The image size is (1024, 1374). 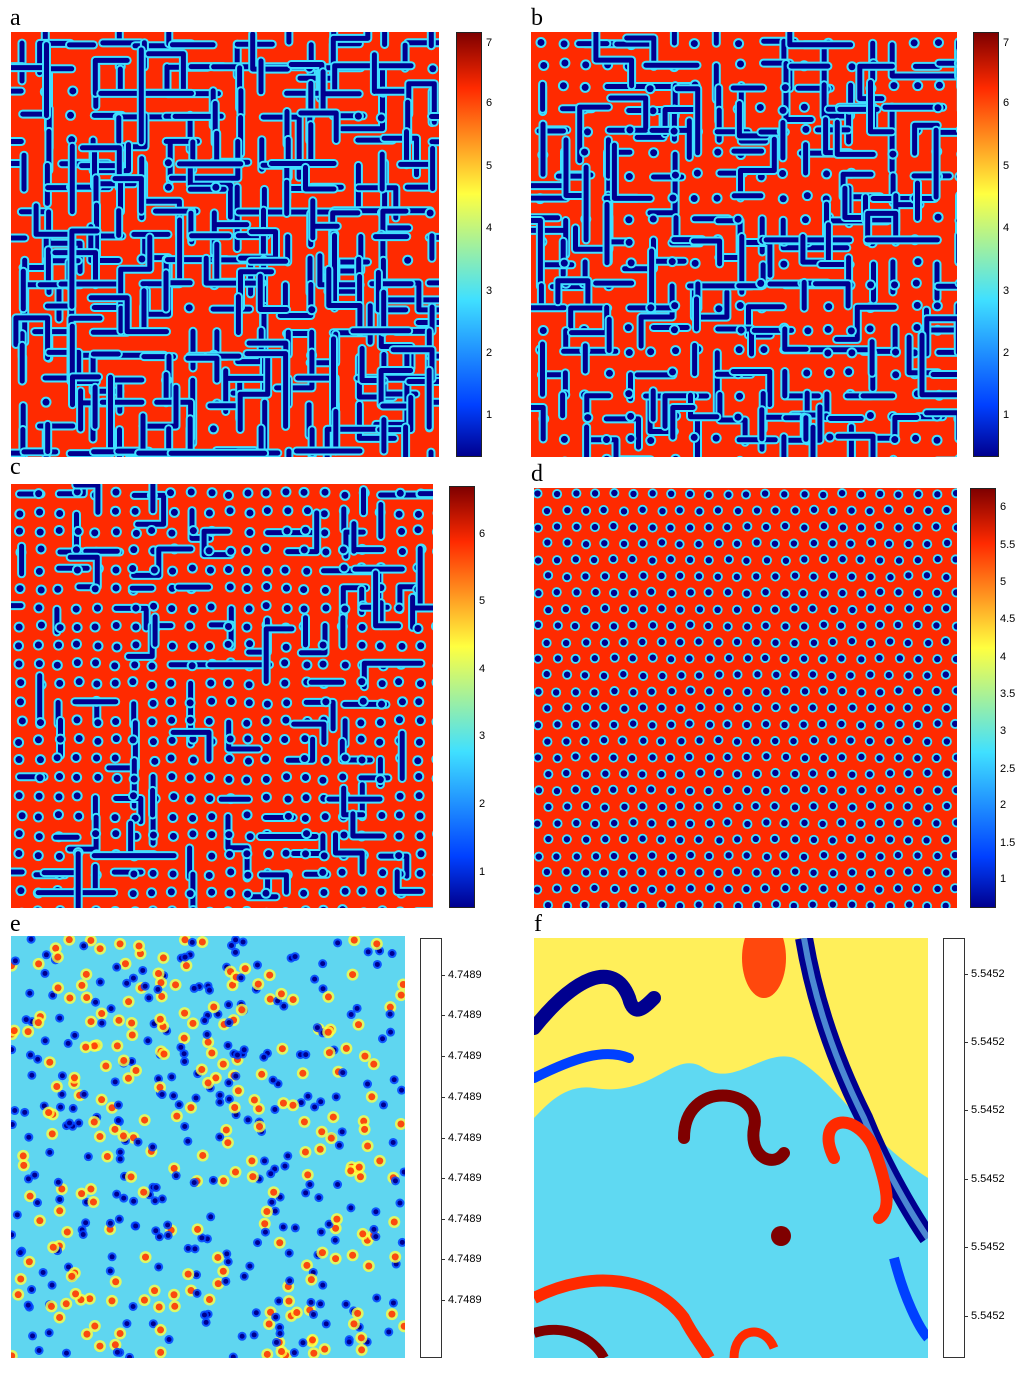 I want to click on pattern-image-e, so click(x=208, y=1147).